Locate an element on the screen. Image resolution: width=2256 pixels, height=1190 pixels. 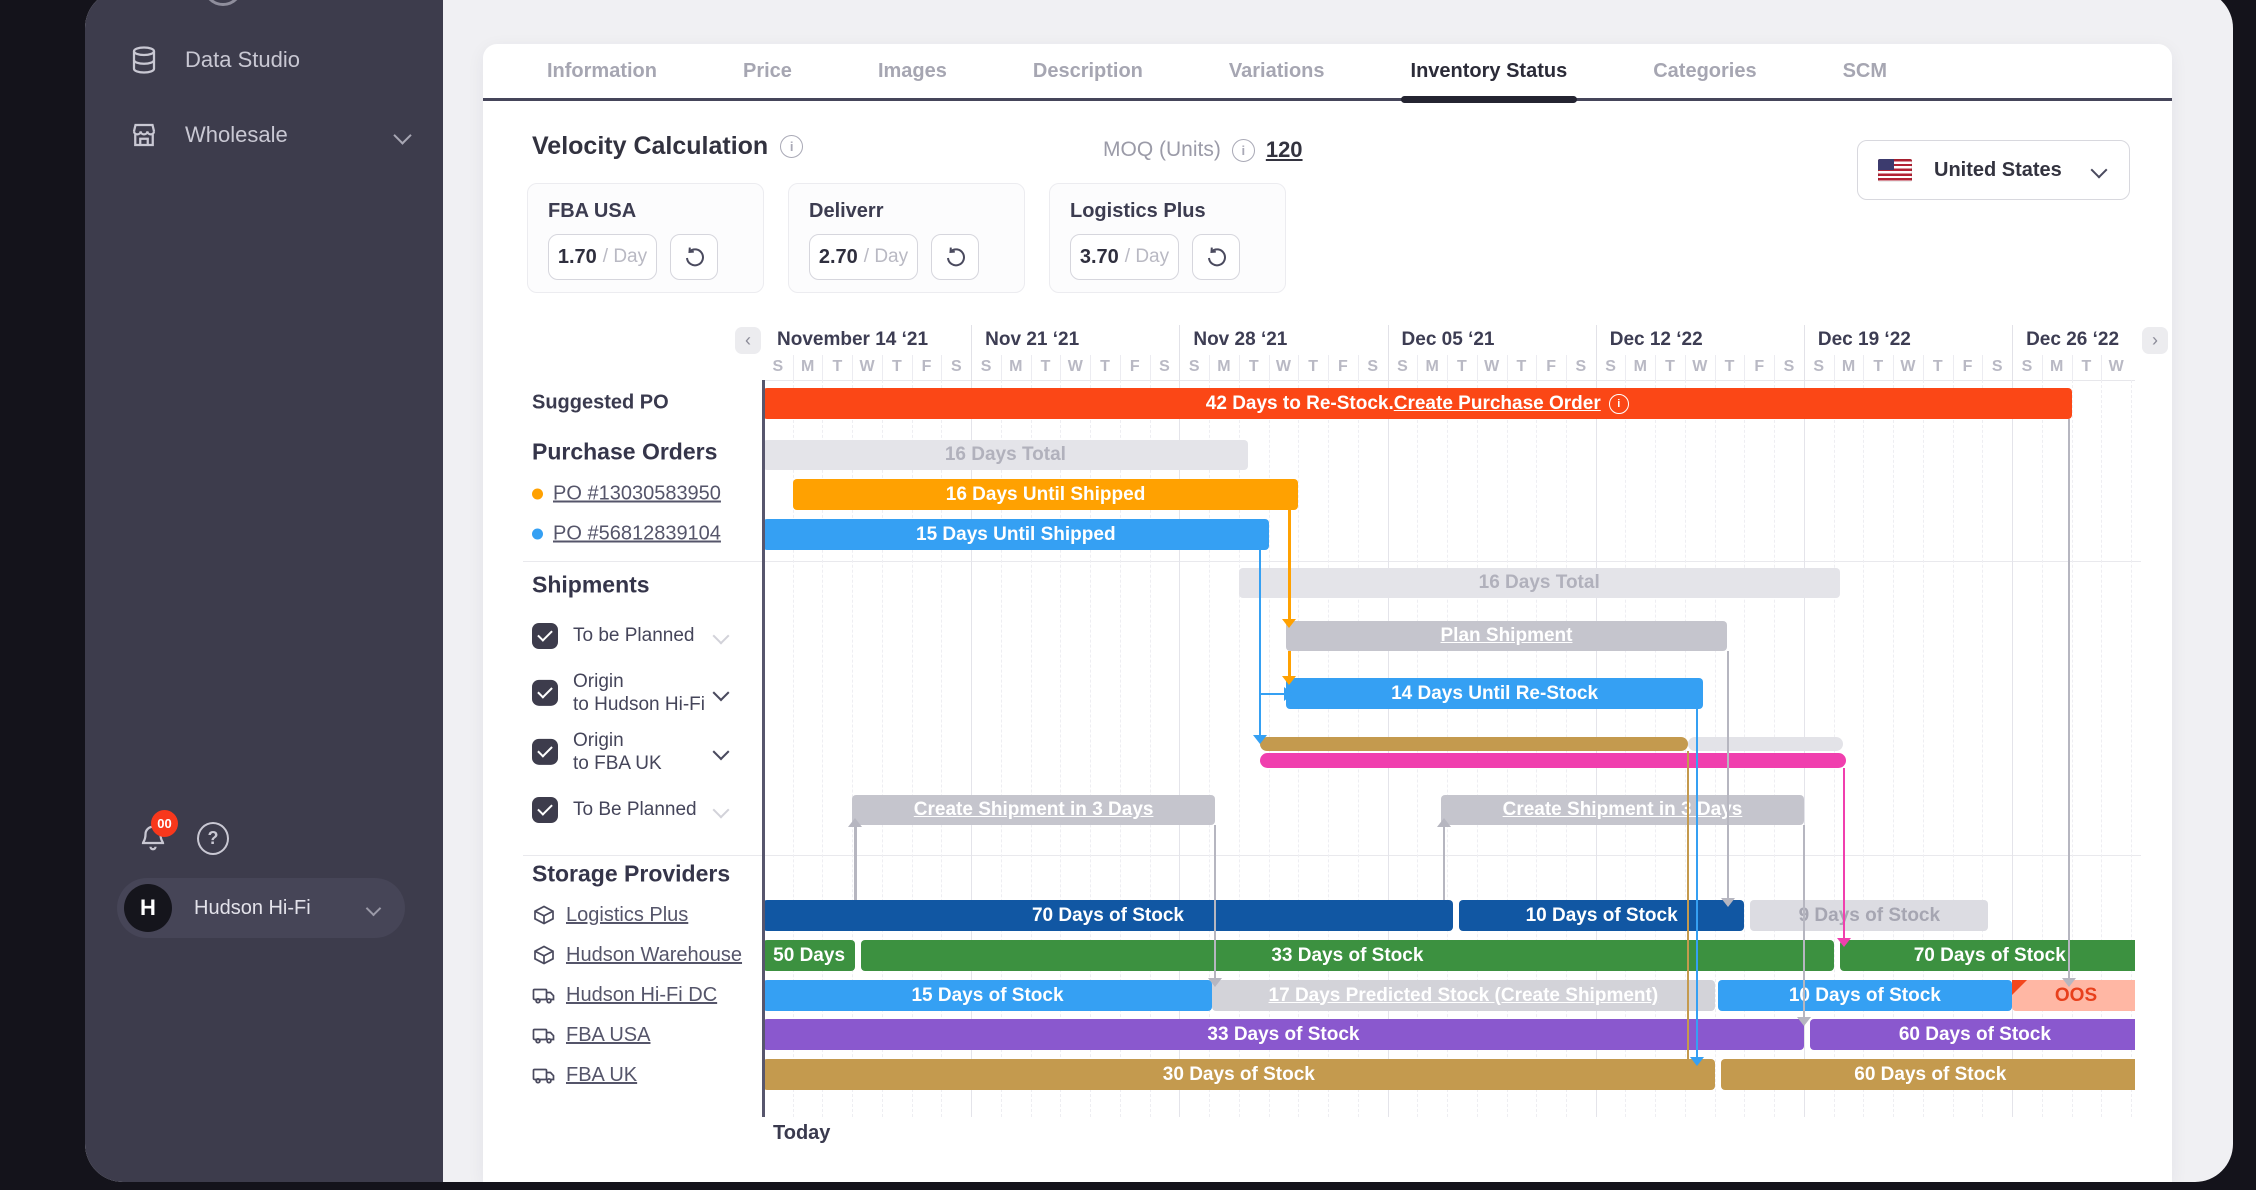
notifications-button: 00 is located at coordinates (157, 832).